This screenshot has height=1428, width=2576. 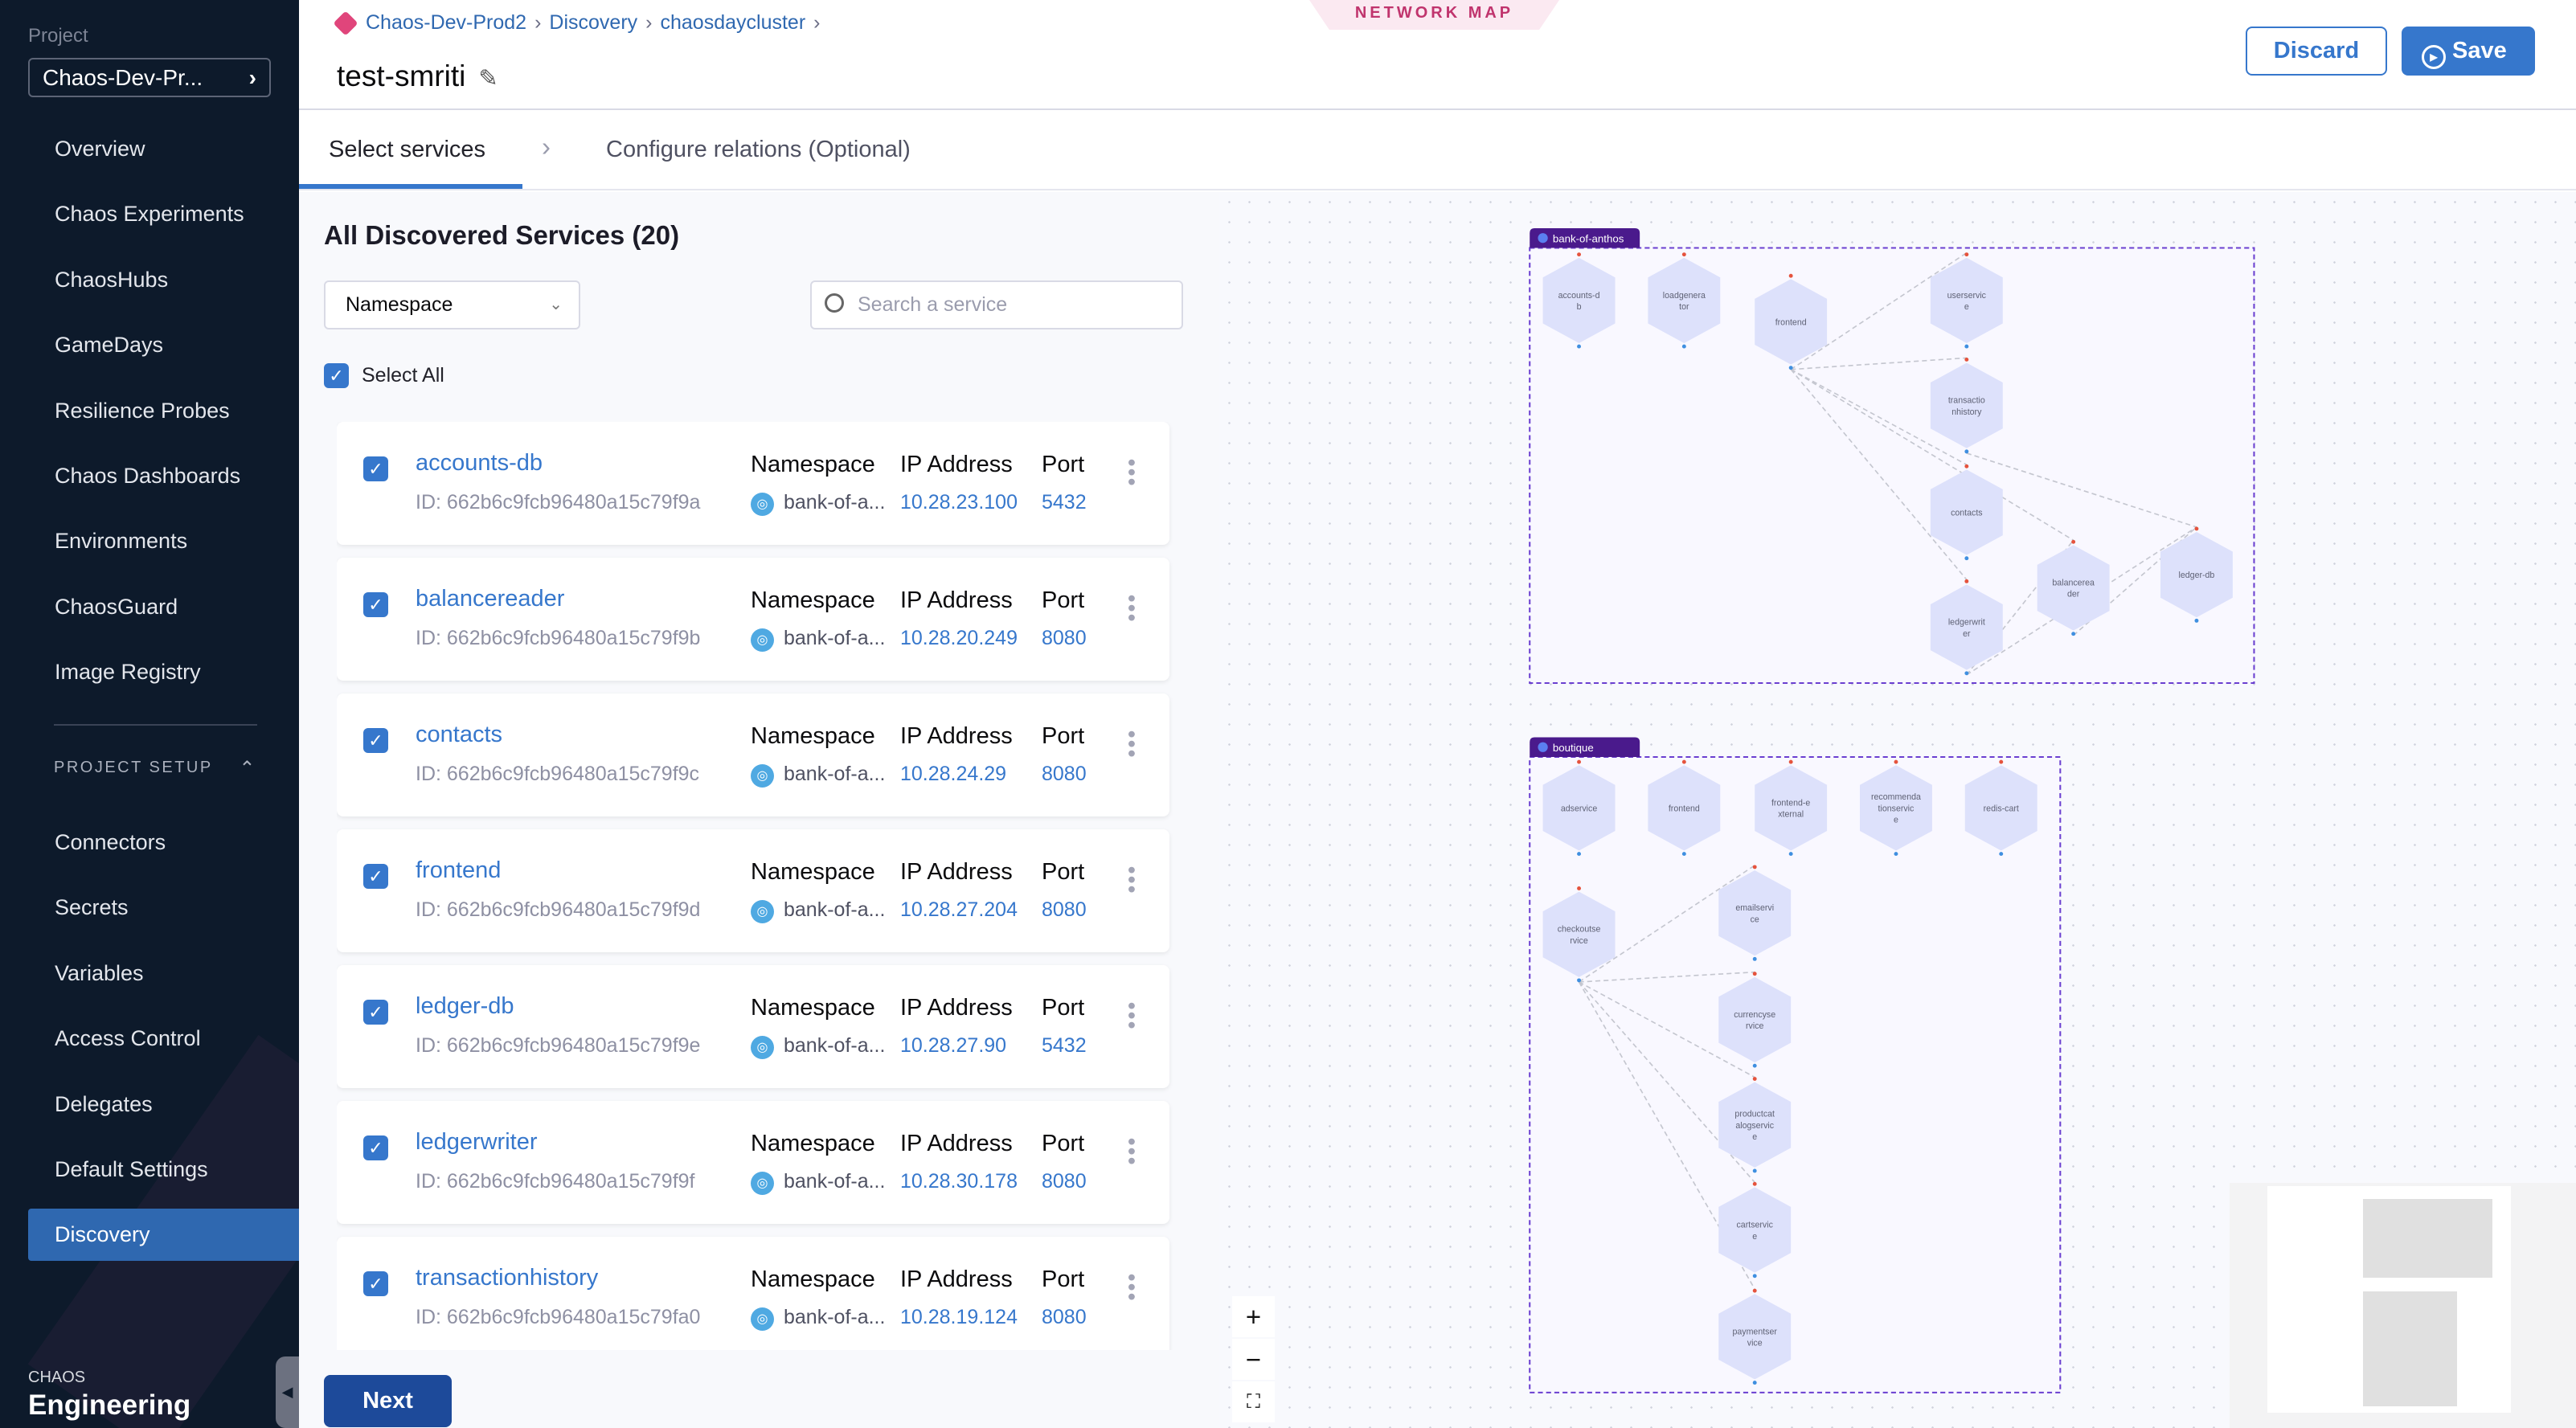 What do you see at coordinates (1755, 1230) in the screenshot?
I see `service-node: cartservic e` at bounding box center [1755, 1230].